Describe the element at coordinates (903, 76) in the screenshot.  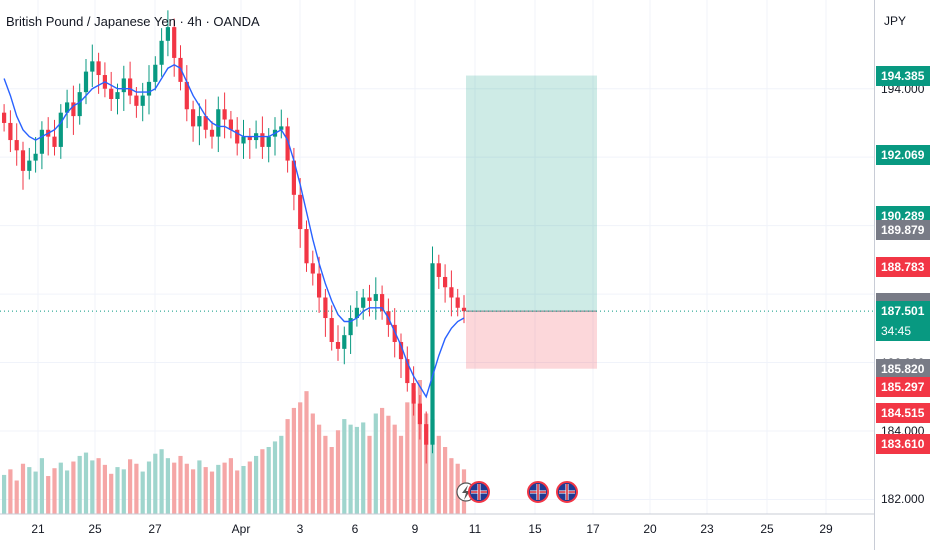
I see `price-badge: 194.385` at that location.